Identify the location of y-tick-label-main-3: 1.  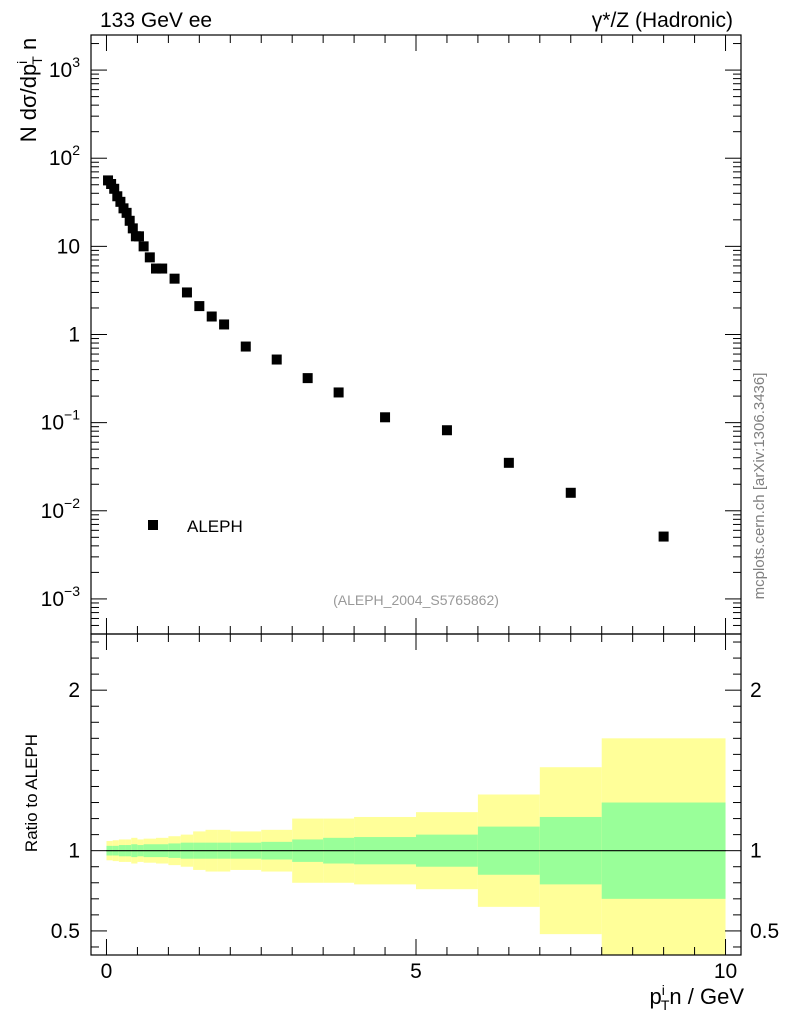
(74, 335).